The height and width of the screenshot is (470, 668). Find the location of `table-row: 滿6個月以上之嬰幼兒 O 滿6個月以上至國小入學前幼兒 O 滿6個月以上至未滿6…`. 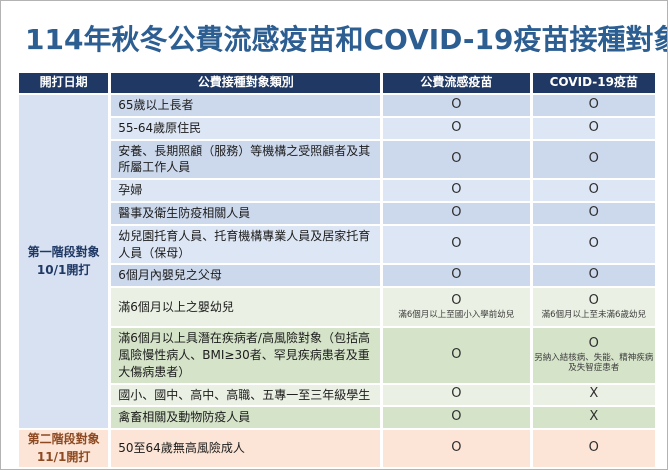

table-row: 滿6個月以上之嬰幼兒 O 滿6個月以上至國小入學前幼兒 O 滿6個月以上至未滿6… is located at coordinates (337, 307).